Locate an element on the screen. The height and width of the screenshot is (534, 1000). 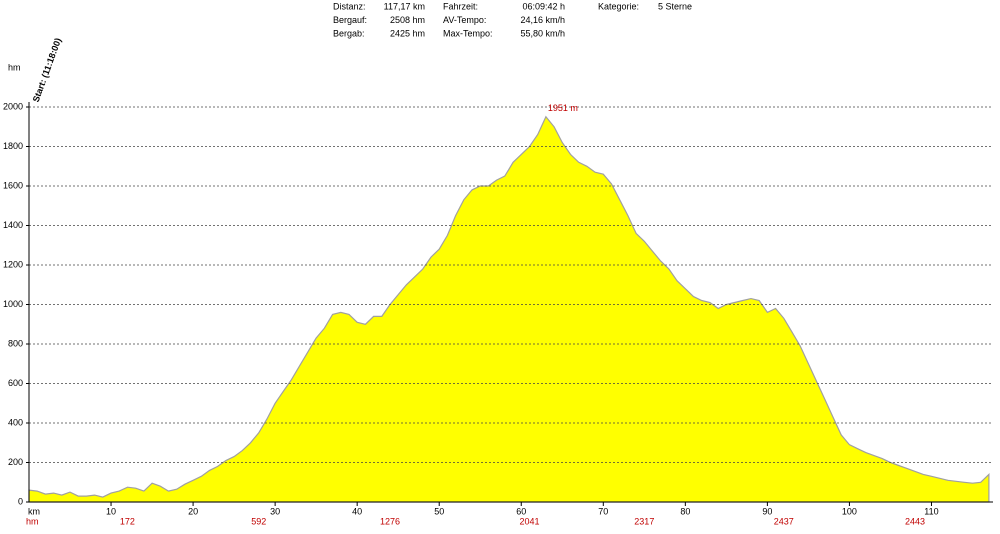
x-tick-label: 20 is located at coordinates (193, 511).